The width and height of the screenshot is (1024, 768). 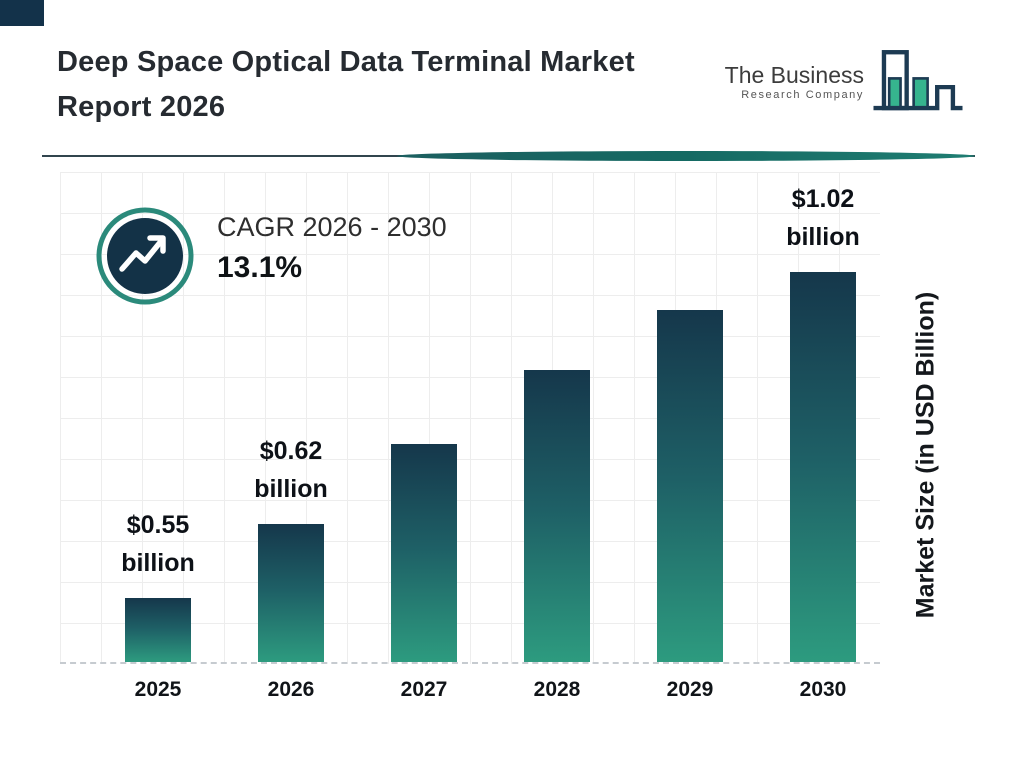 I want to click on x-axis-label-2028: 2028, so click(x=557, y=689).